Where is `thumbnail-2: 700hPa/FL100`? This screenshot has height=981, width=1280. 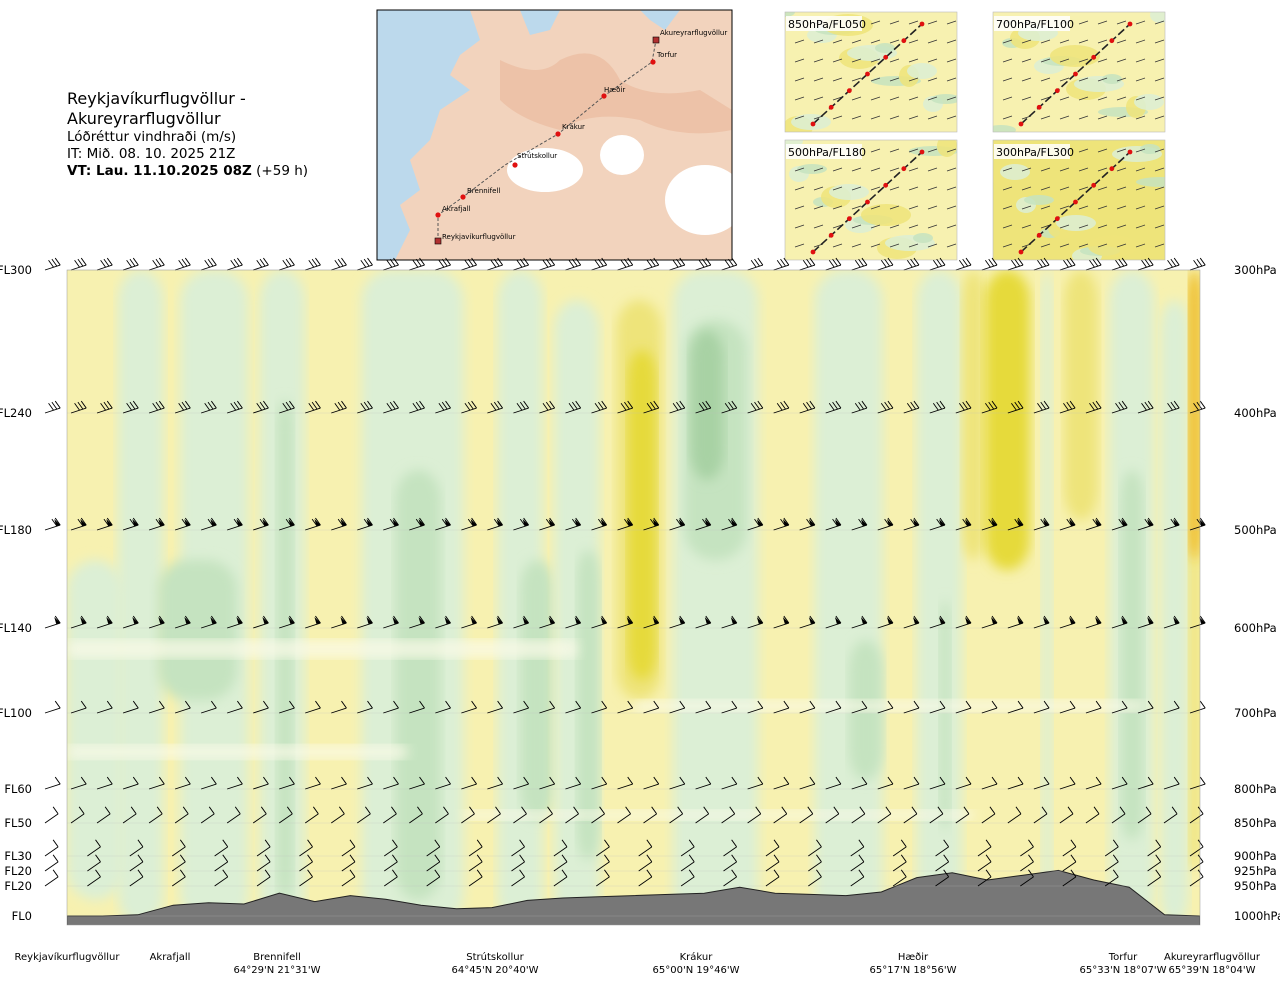 thumbnail-2: 700hPa/FL100 is located at coordinates (1078, 71).